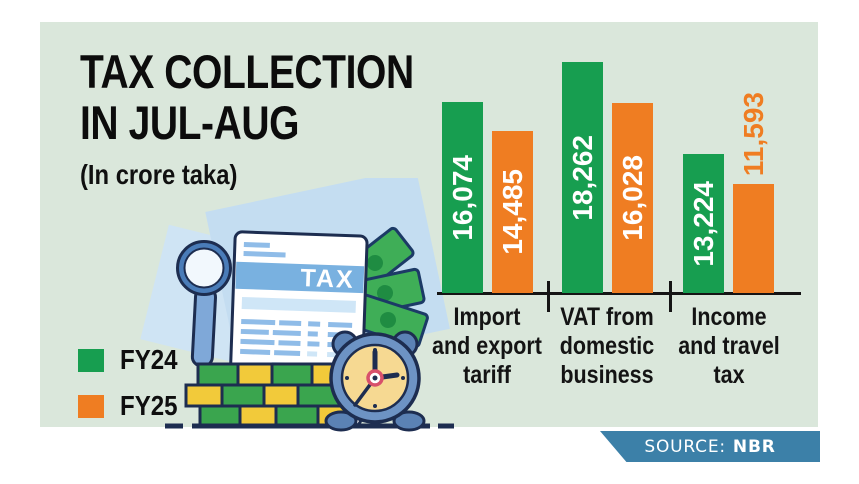  I want to click on document-tax-label: TAX, so click(327, 279).